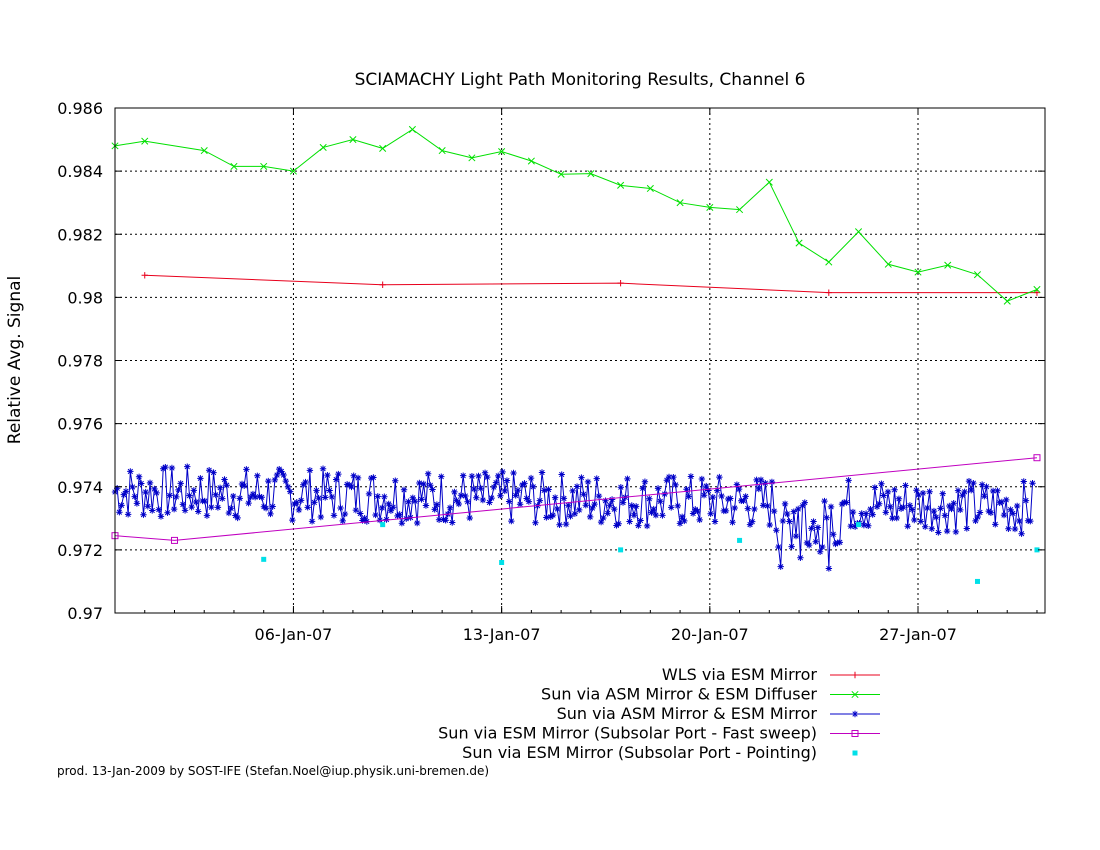 Image resolution: width=1100 pixels, height=850 pixels. Describe the element at coordinates (85, 297) in the screenshot. I see `y-tick-label: 0.98` at that location.